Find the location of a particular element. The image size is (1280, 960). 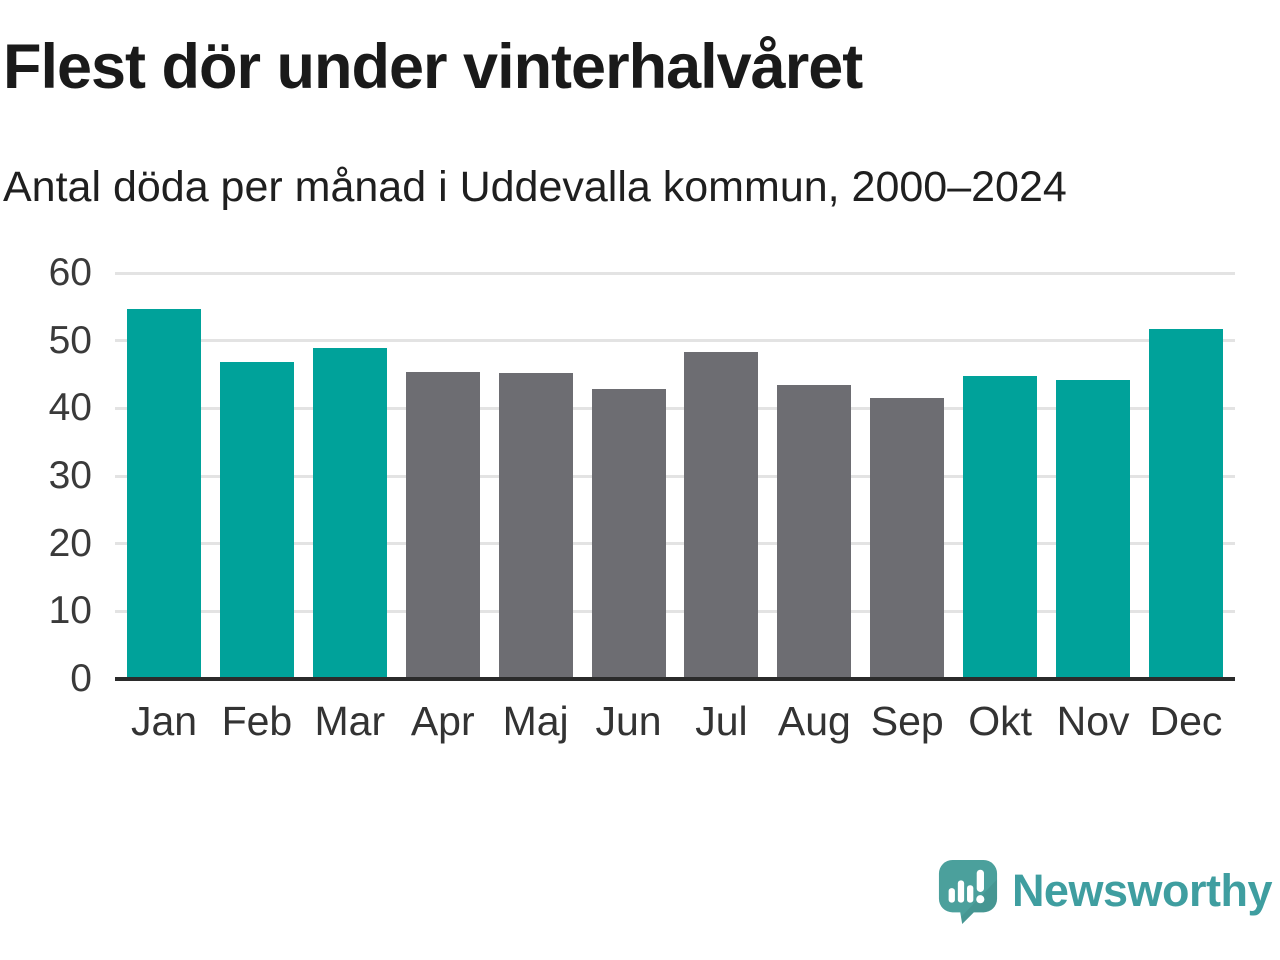

bar-jun is located at coordinates (628, 533).